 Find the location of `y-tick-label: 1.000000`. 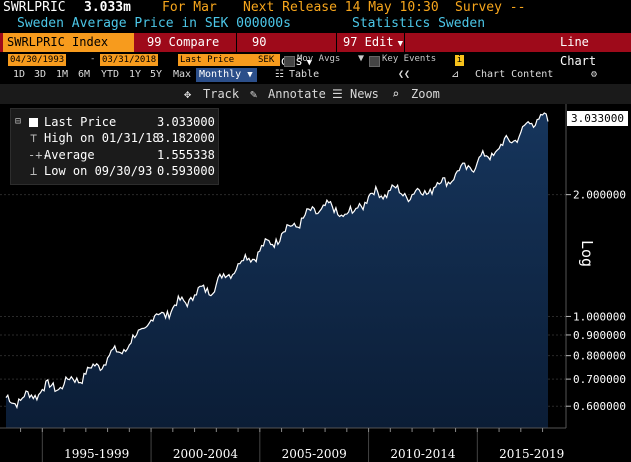

y-tick-label: 1.000000 is located at coordinates (599, 316).